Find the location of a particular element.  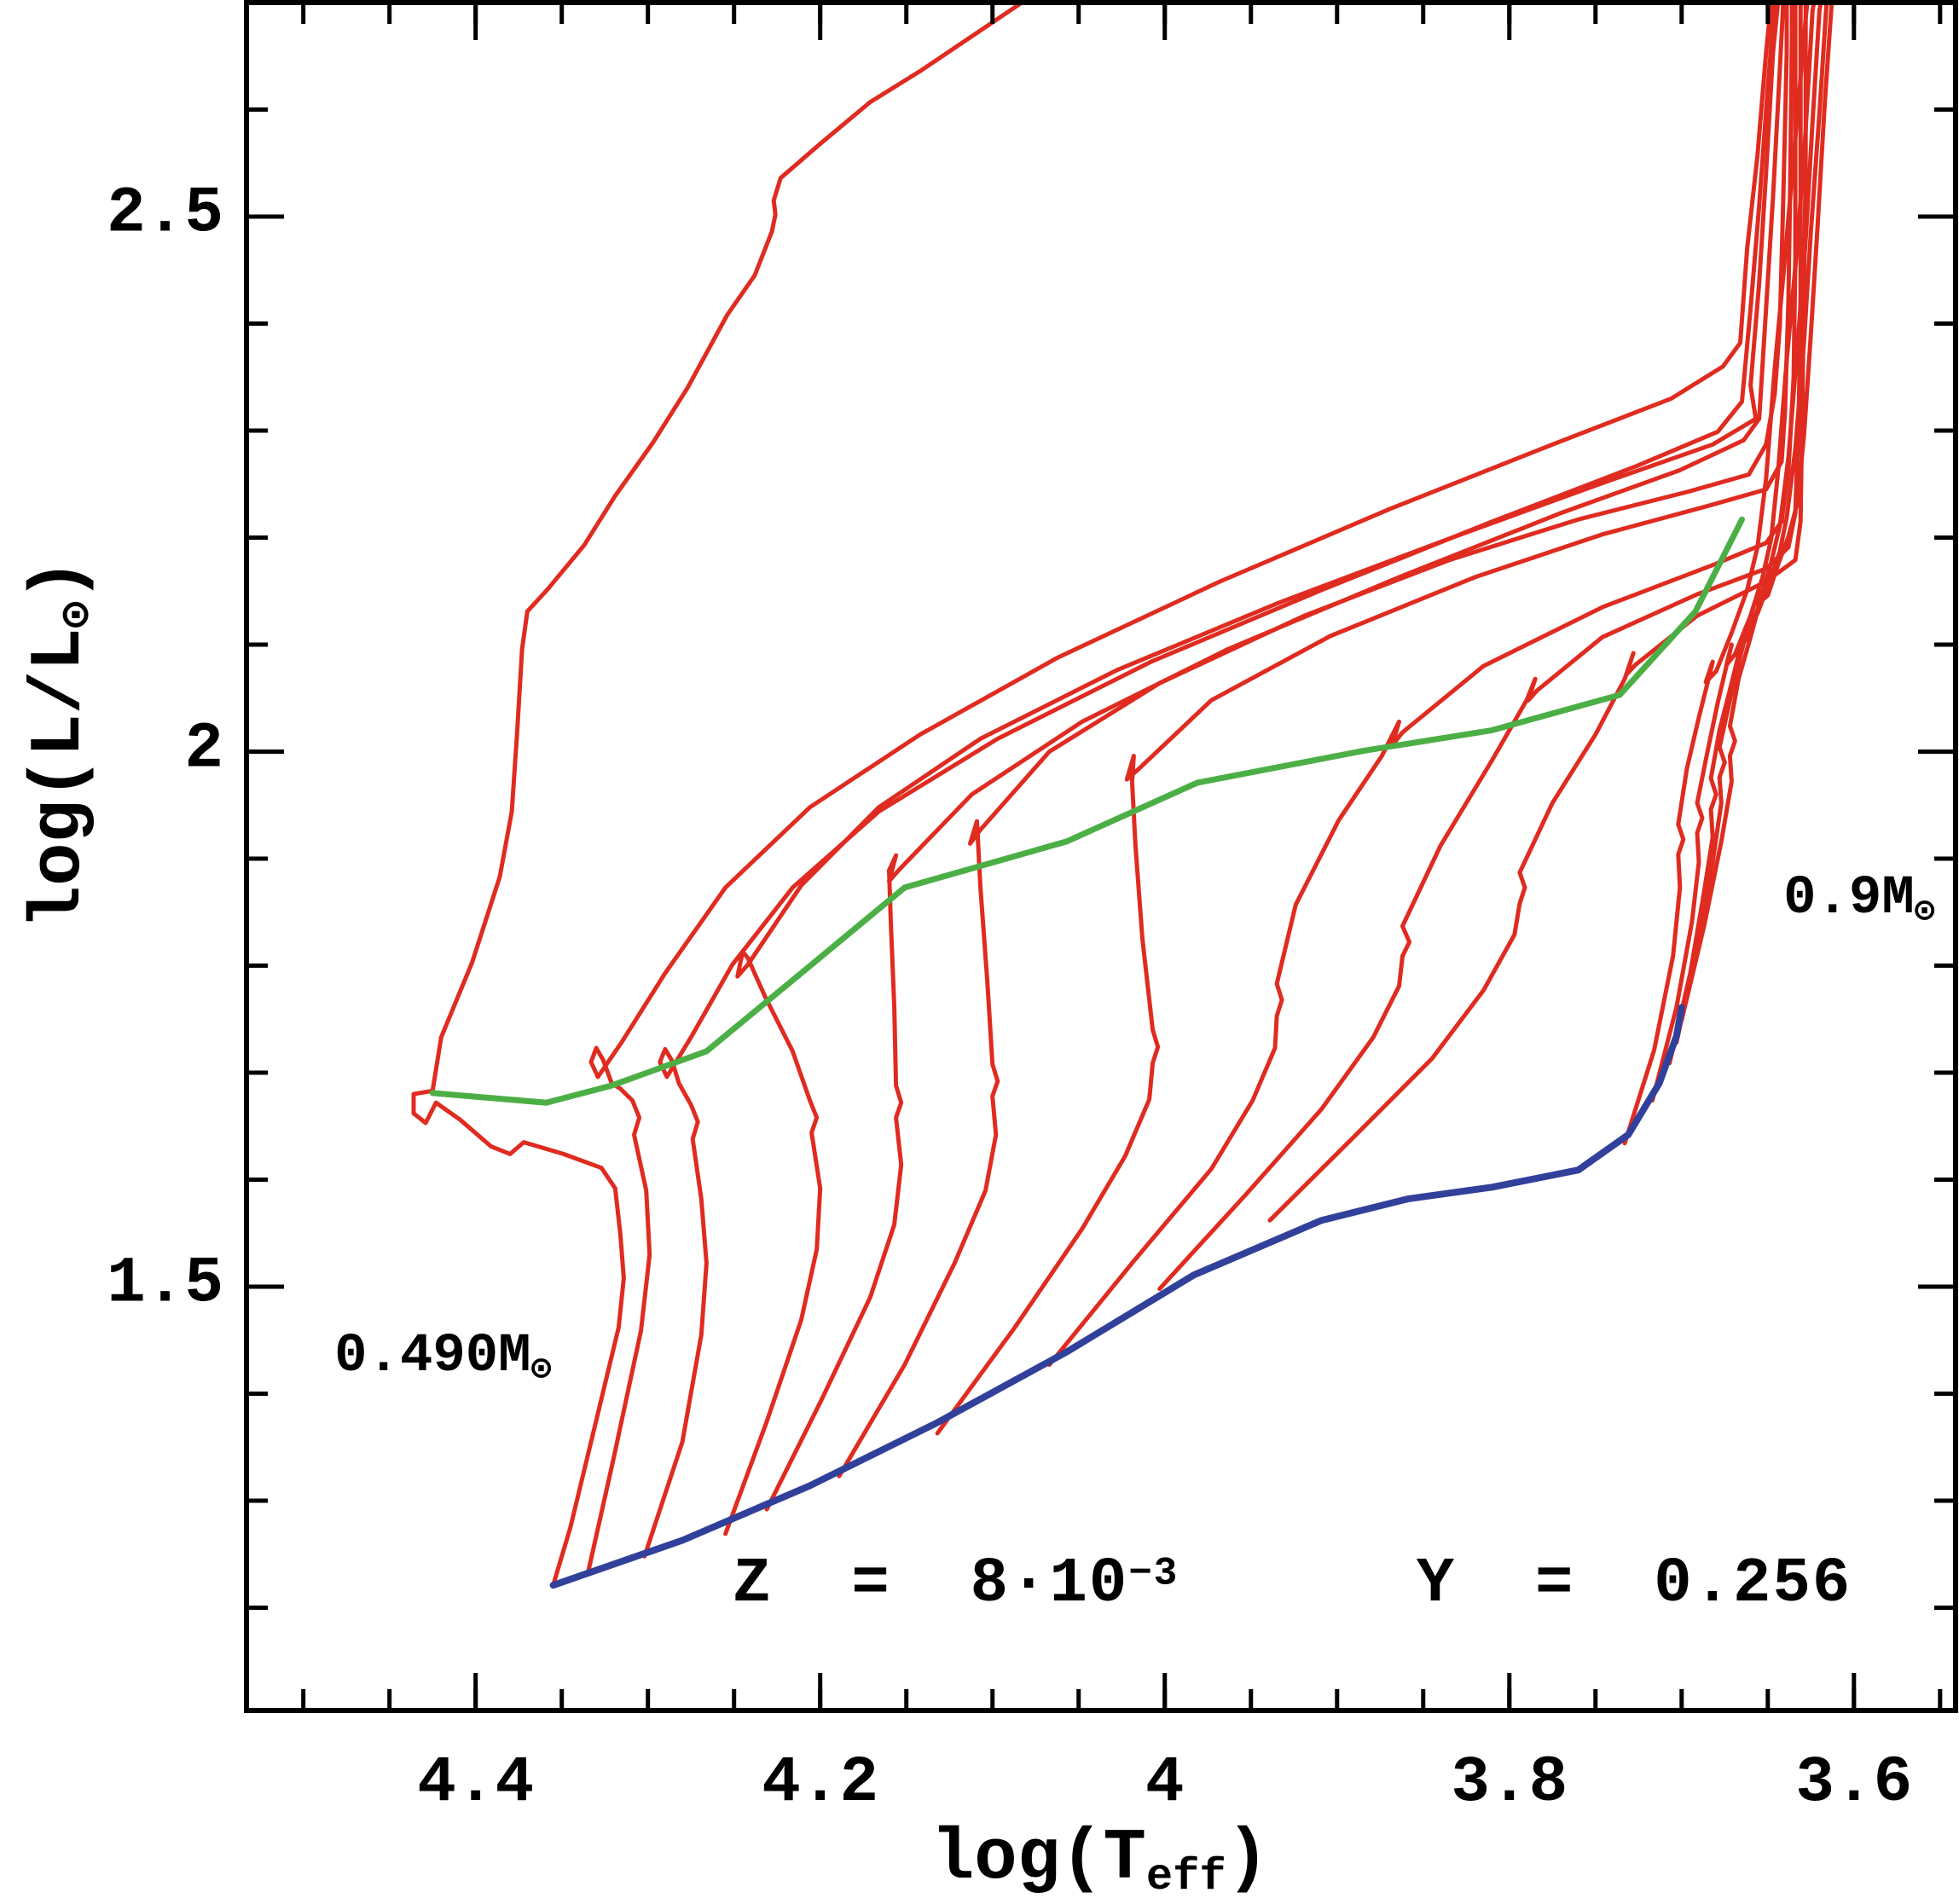

y-tick-label-1.5: 1.5 is located at coordinates (165, 1284).